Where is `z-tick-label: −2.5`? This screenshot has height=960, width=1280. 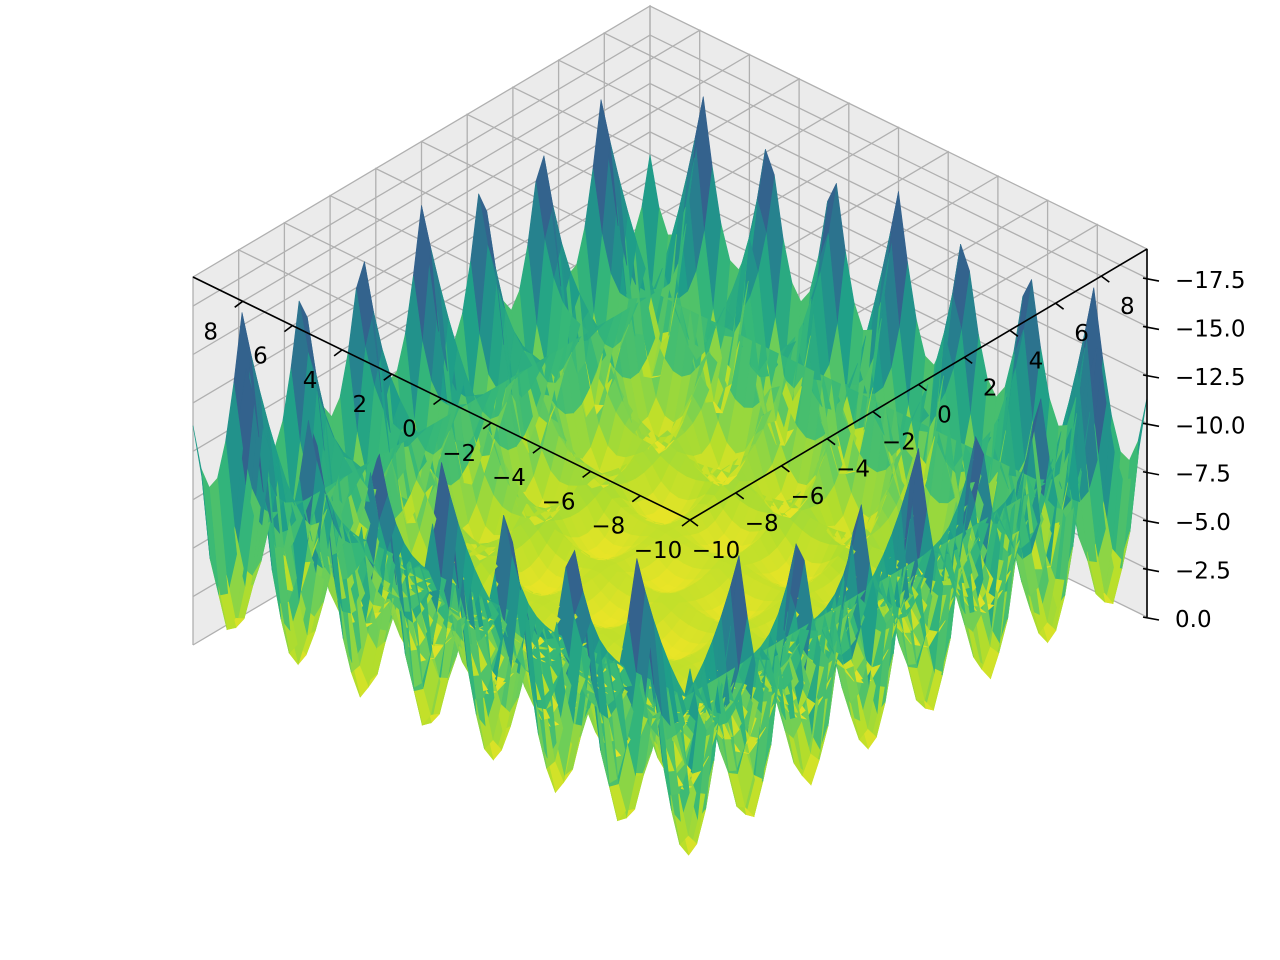
z-tick-label: −2.5 is located at coordinates (1203, 572).